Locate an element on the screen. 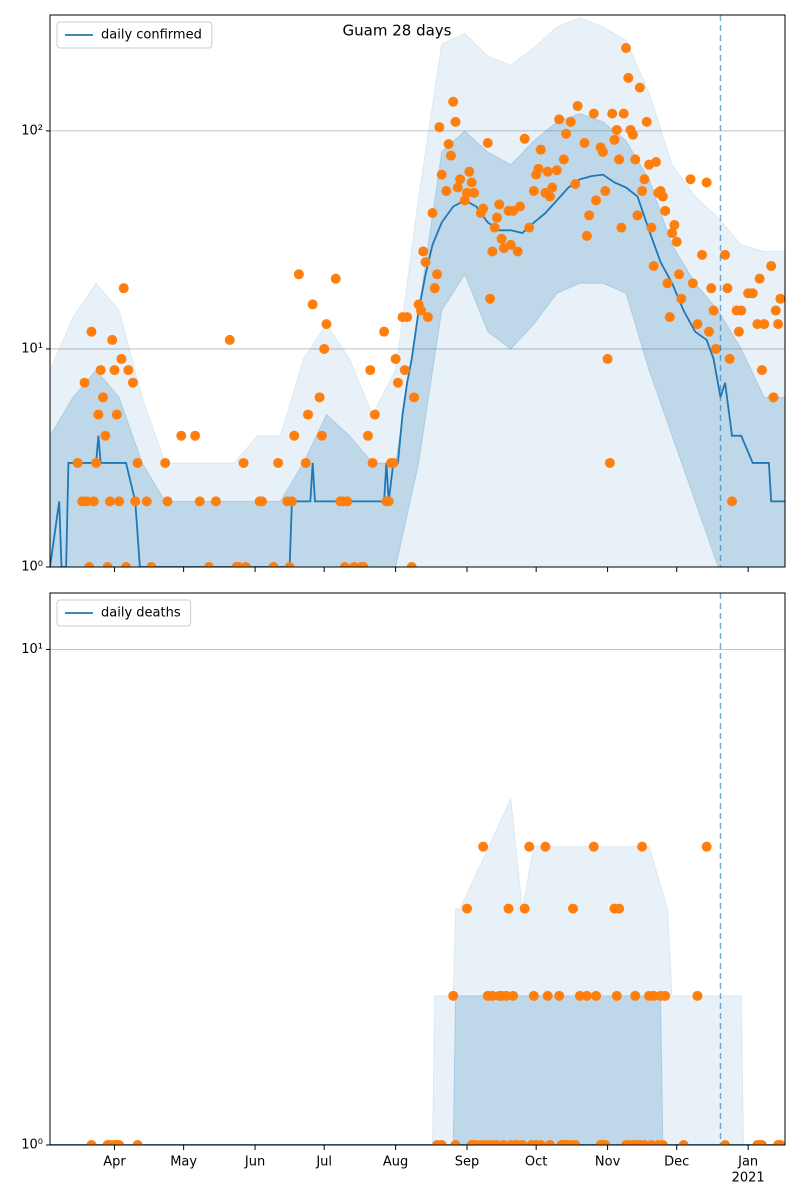 The width and height of the screenshot is (800, 1200). x-tick-label: Jul is located at coordinates (323, 1162).